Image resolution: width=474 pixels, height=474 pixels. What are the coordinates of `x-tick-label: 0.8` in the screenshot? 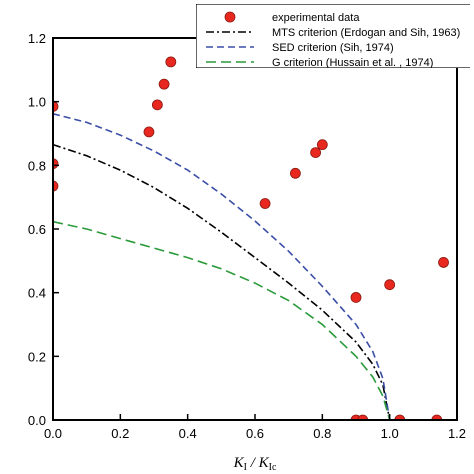 It's located at (322, 433).